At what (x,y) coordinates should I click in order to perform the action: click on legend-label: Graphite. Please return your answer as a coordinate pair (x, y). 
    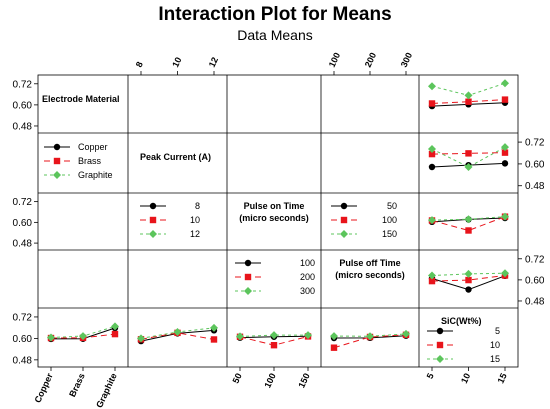
    Looking at the image, I should click on (95, 175).